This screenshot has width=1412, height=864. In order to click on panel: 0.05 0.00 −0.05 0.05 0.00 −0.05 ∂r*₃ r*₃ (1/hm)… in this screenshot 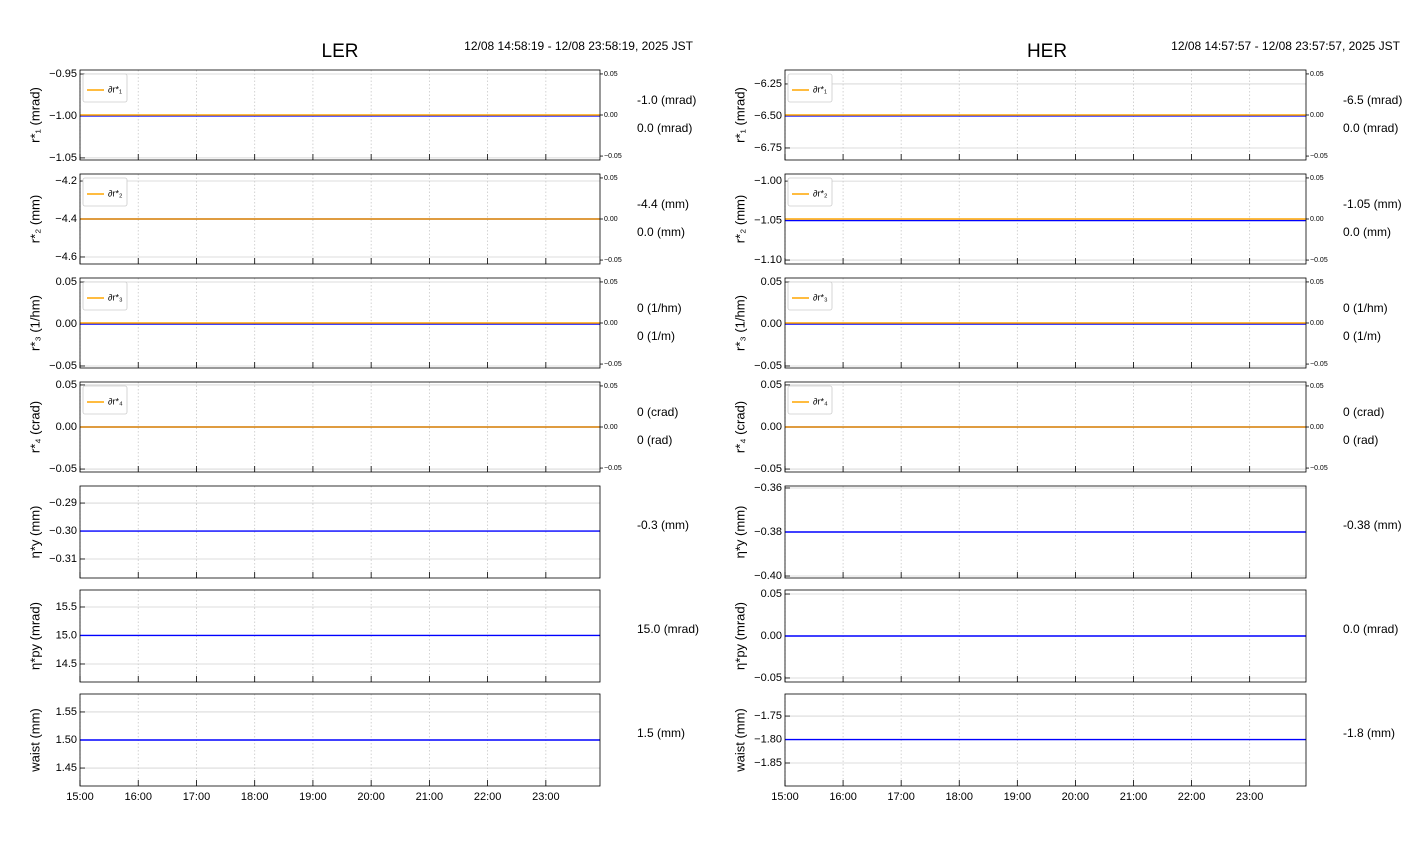, I will do `click(1059, 324)`.